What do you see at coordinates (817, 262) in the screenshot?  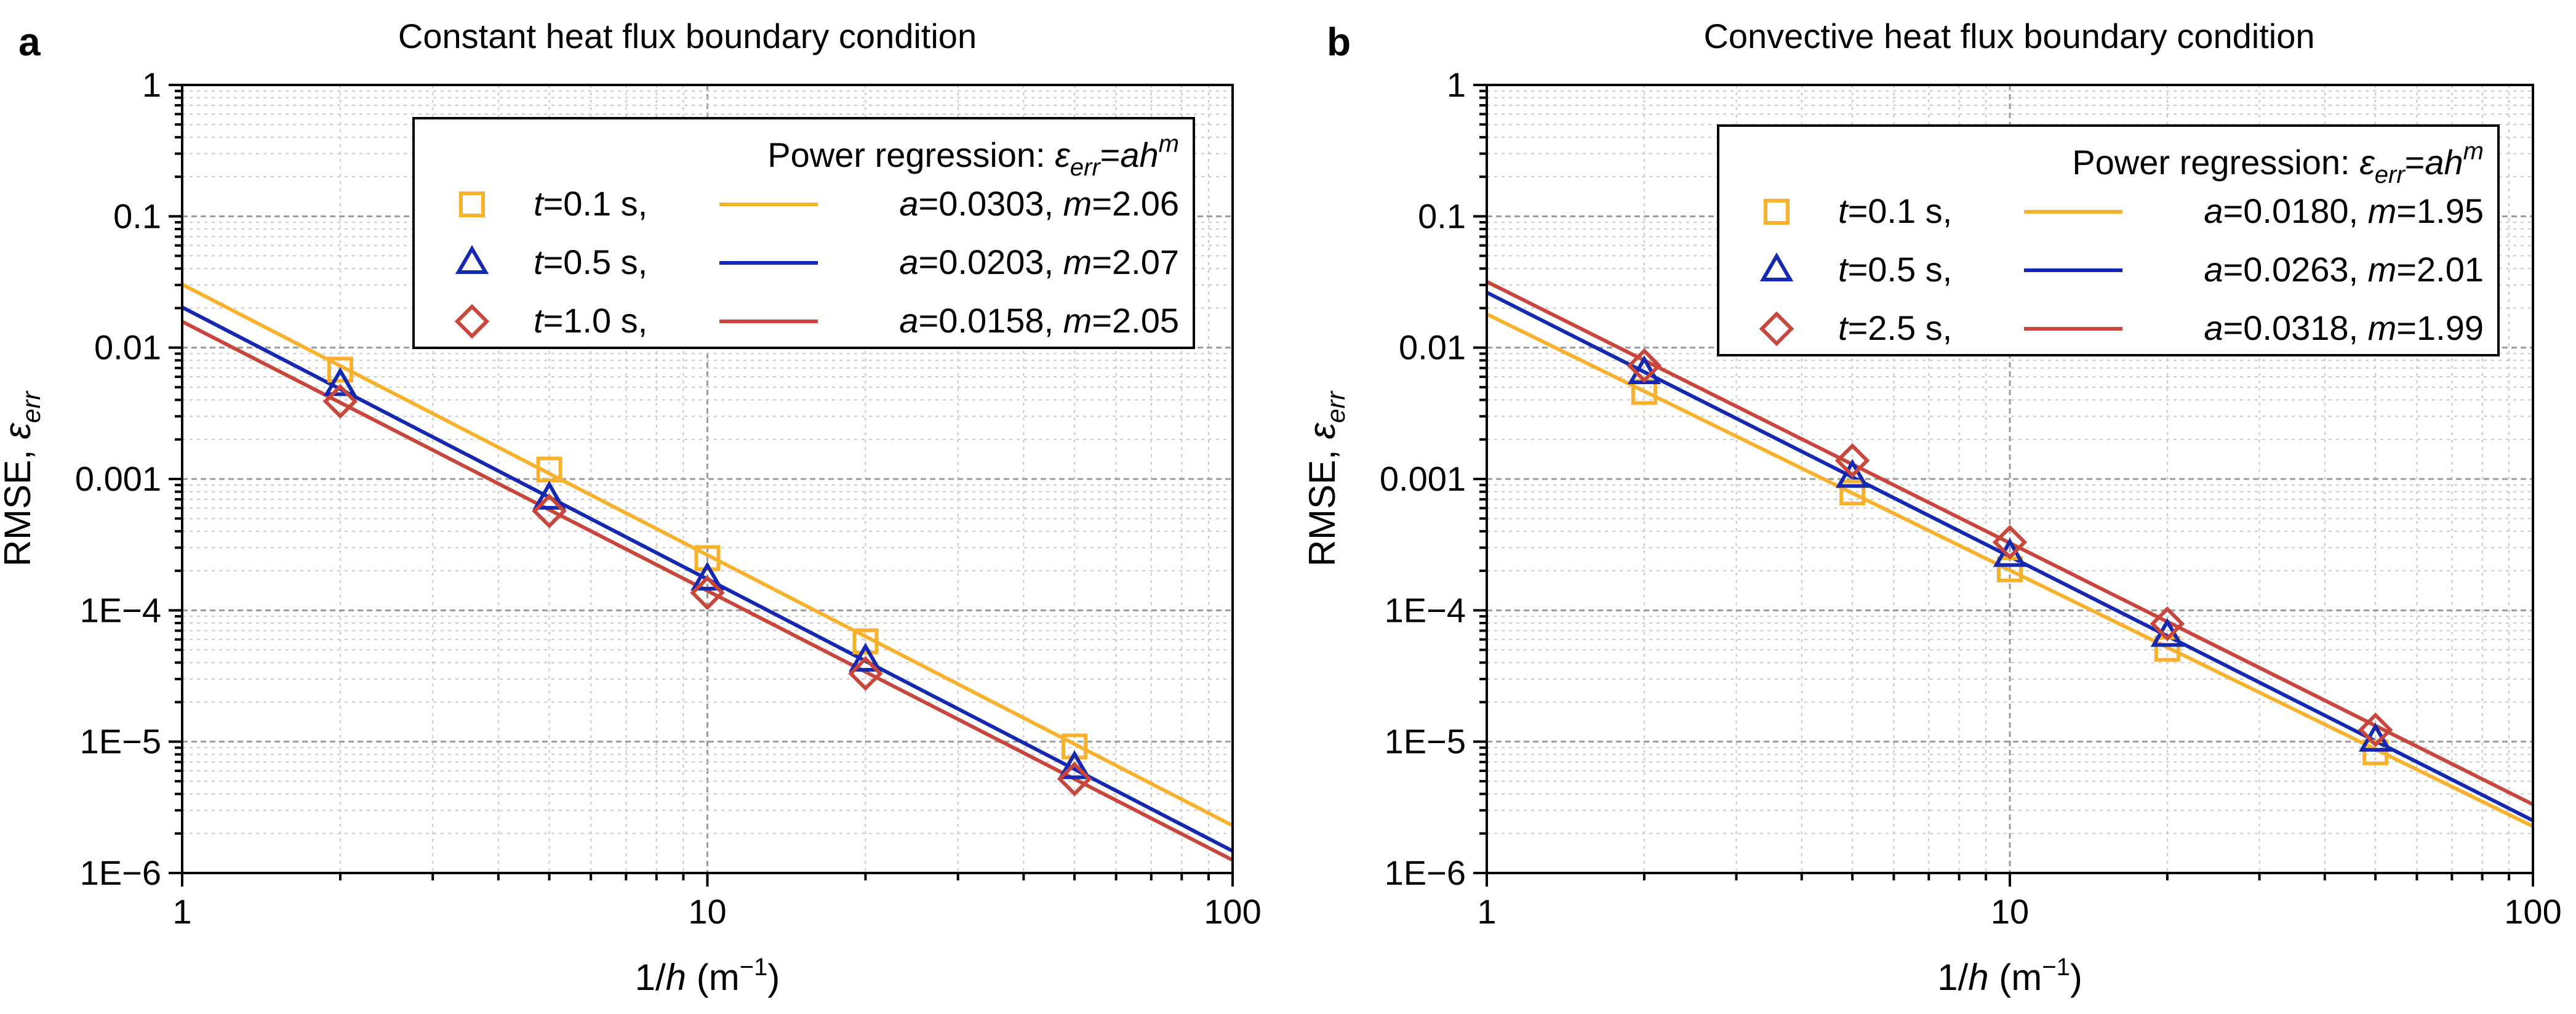 I see `legend-entry-1: t=0.5 s, a=0.0203, m=2.07` at bounding box center [817, 262].